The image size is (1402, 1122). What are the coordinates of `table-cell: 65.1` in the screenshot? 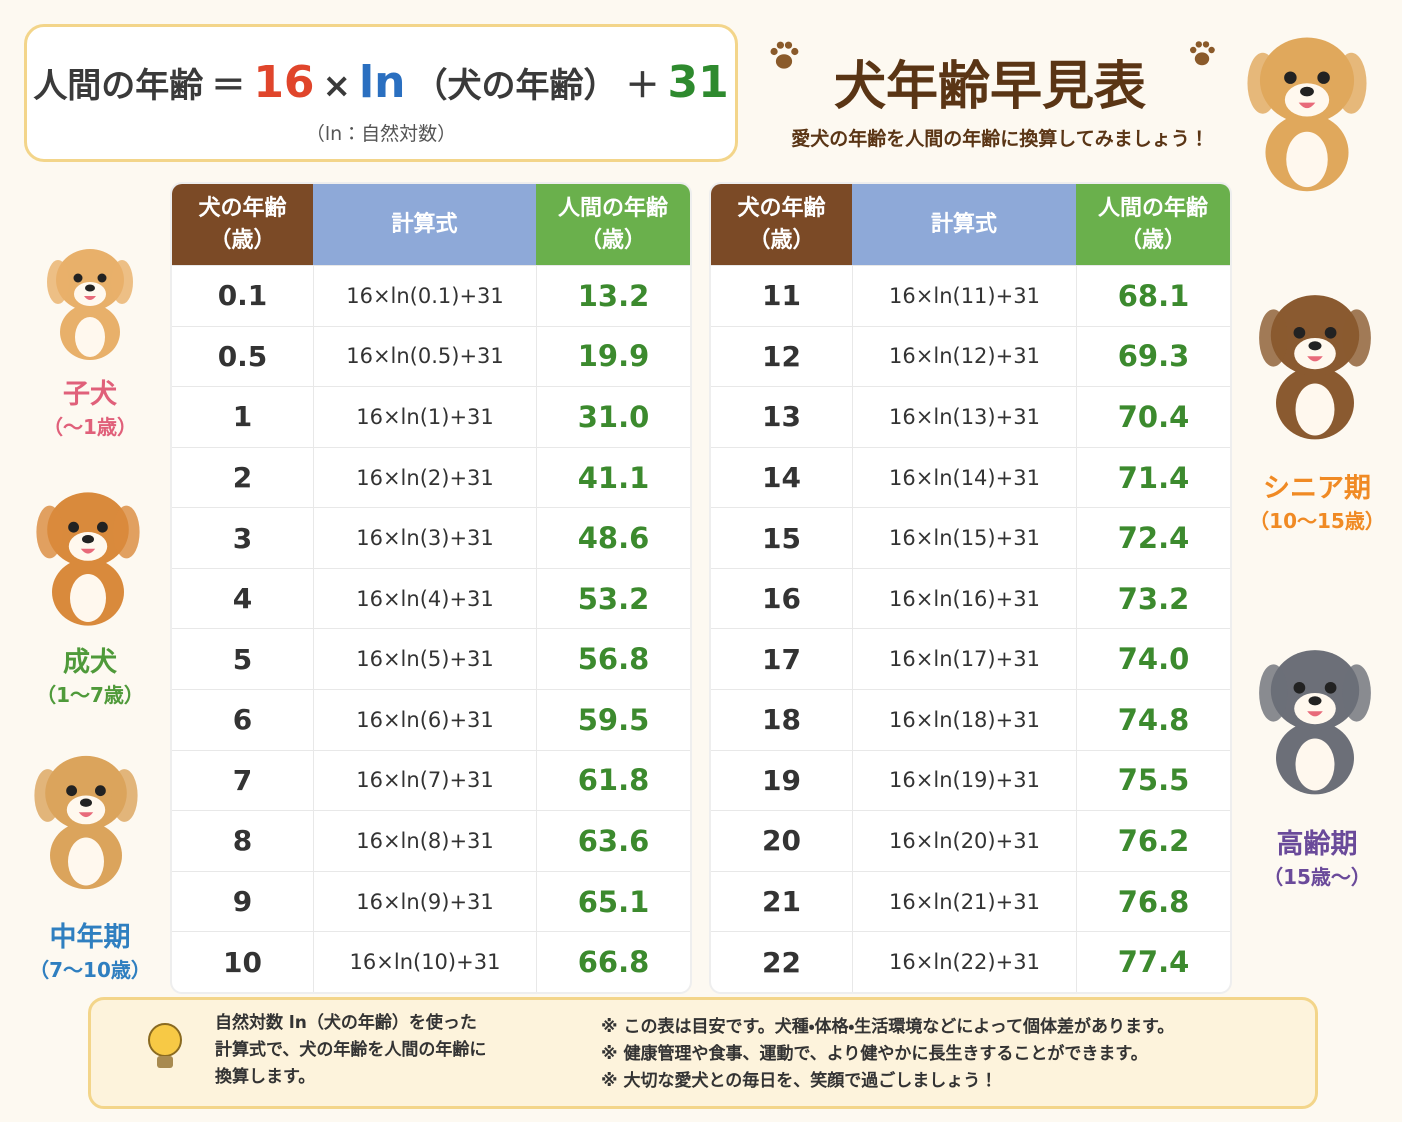 It's located at (613, 901).